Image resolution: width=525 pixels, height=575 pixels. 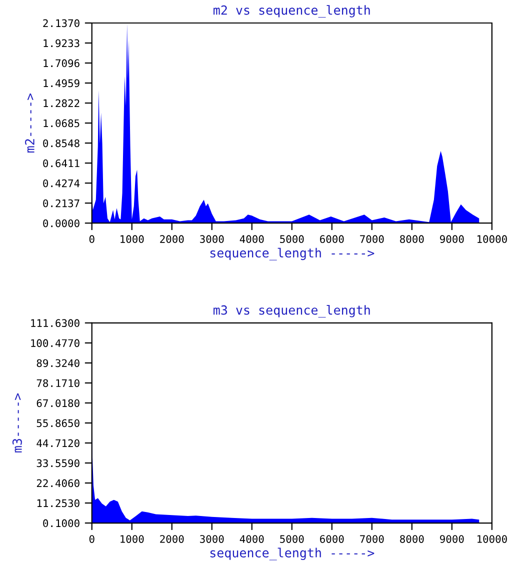 What do you see at coordinates (58, 403) in the screenshot?
I see `y-tick-label: 67.0180` at bounding box center [58, 403].